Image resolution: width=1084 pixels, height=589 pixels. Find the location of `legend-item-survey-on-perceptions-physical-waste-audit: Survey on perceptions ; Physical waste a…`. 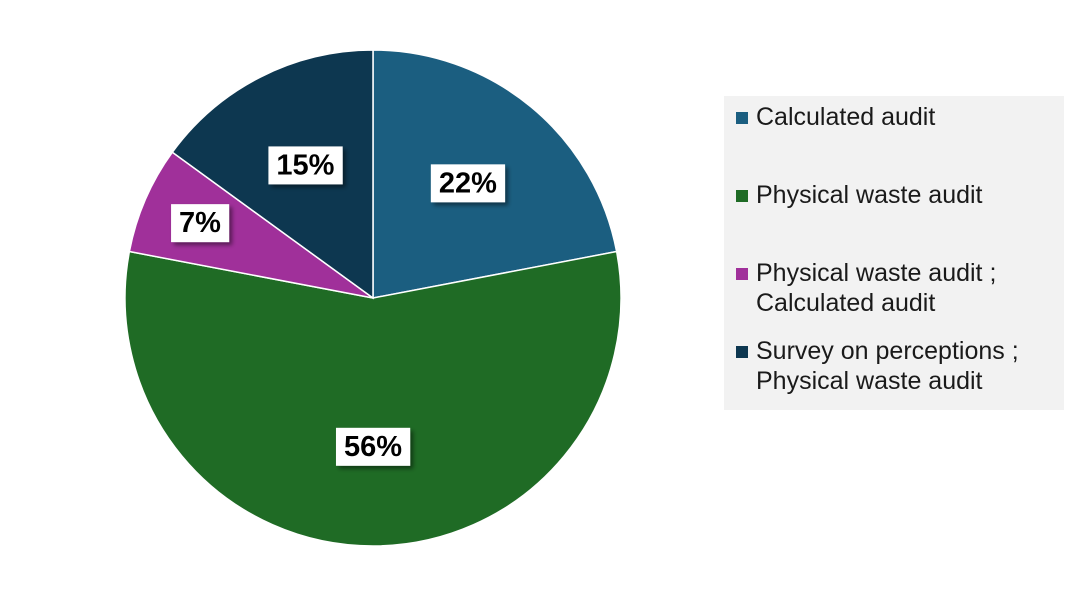

legend-item-survey-on-perceptions-physical-waste-audit: Survey on perceptions ; Physical waste a… is located at coordinates (900, 366).